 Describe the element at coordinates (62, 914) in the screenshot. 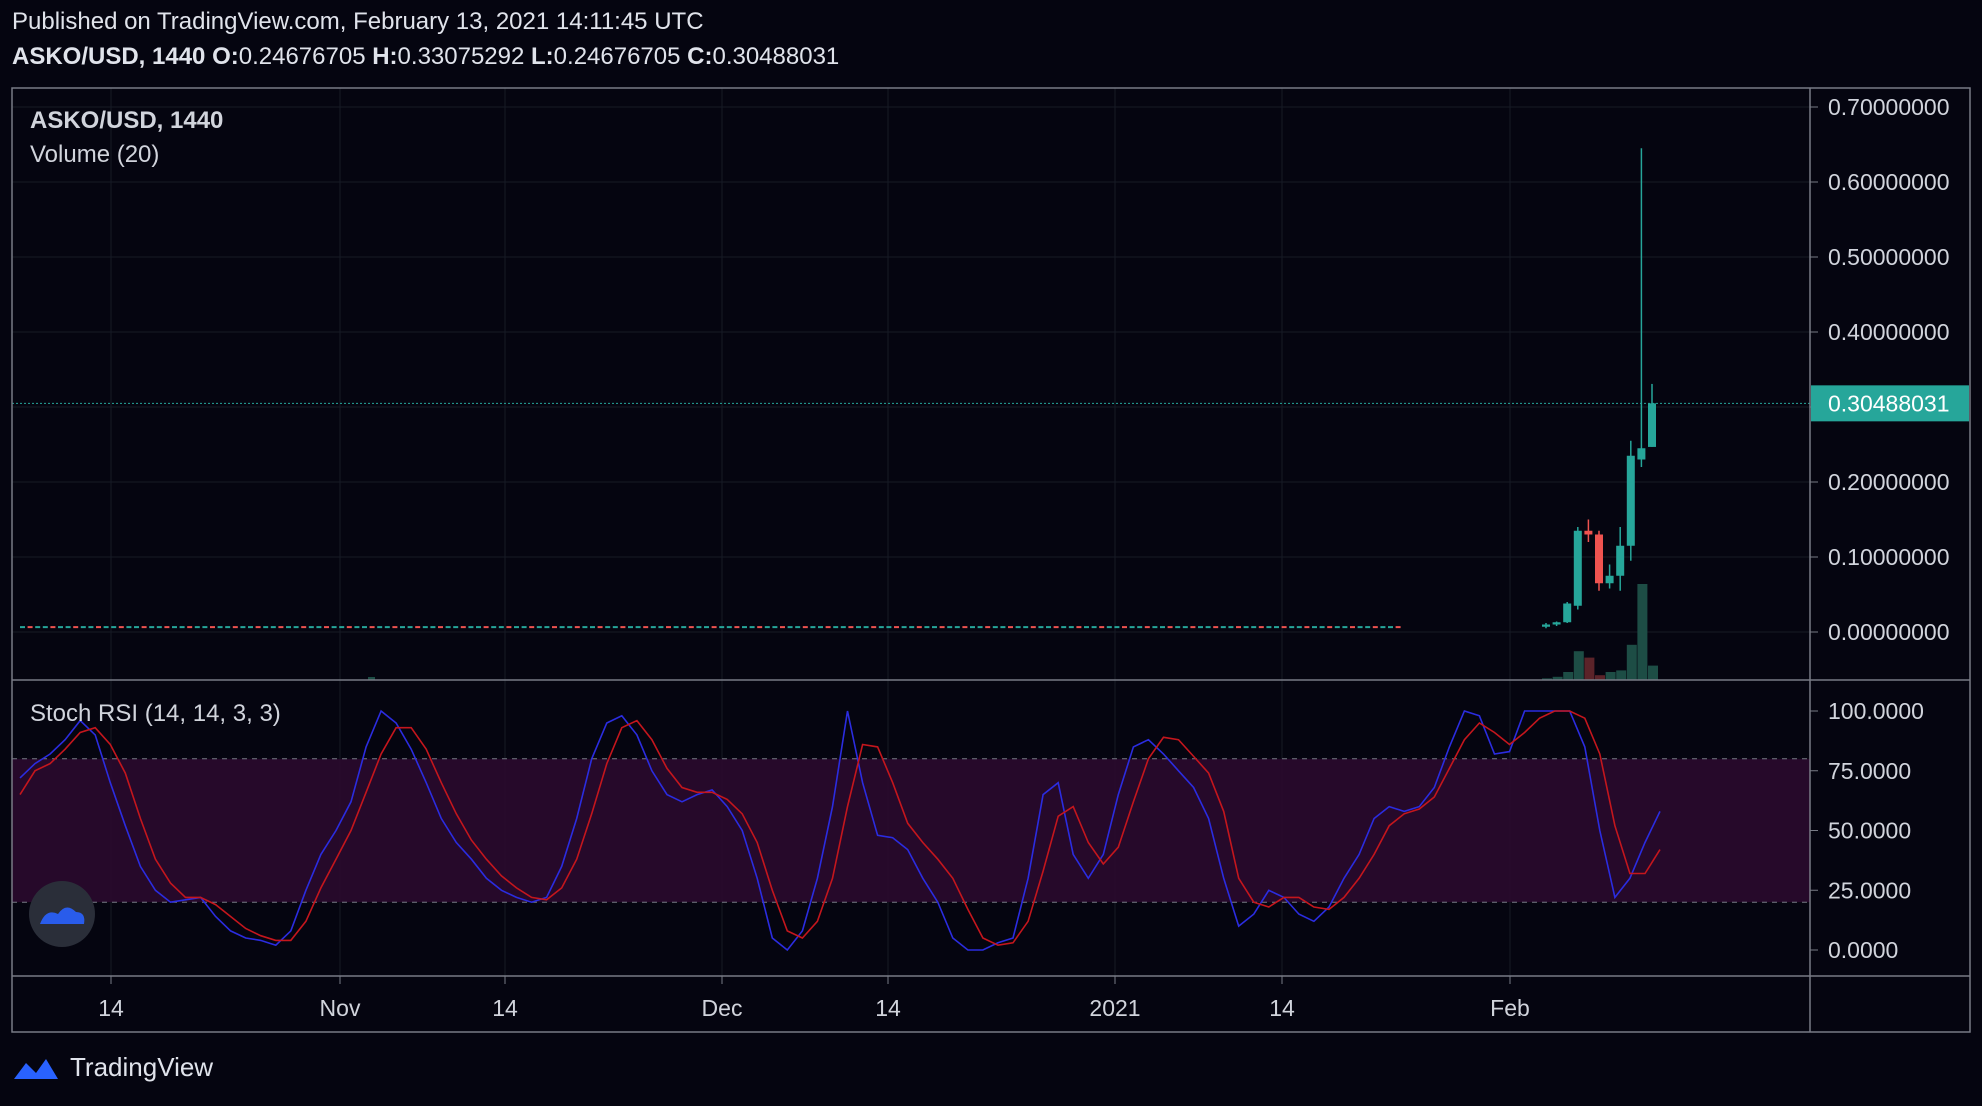

I see `tradingview-watermark-icon` at that location.